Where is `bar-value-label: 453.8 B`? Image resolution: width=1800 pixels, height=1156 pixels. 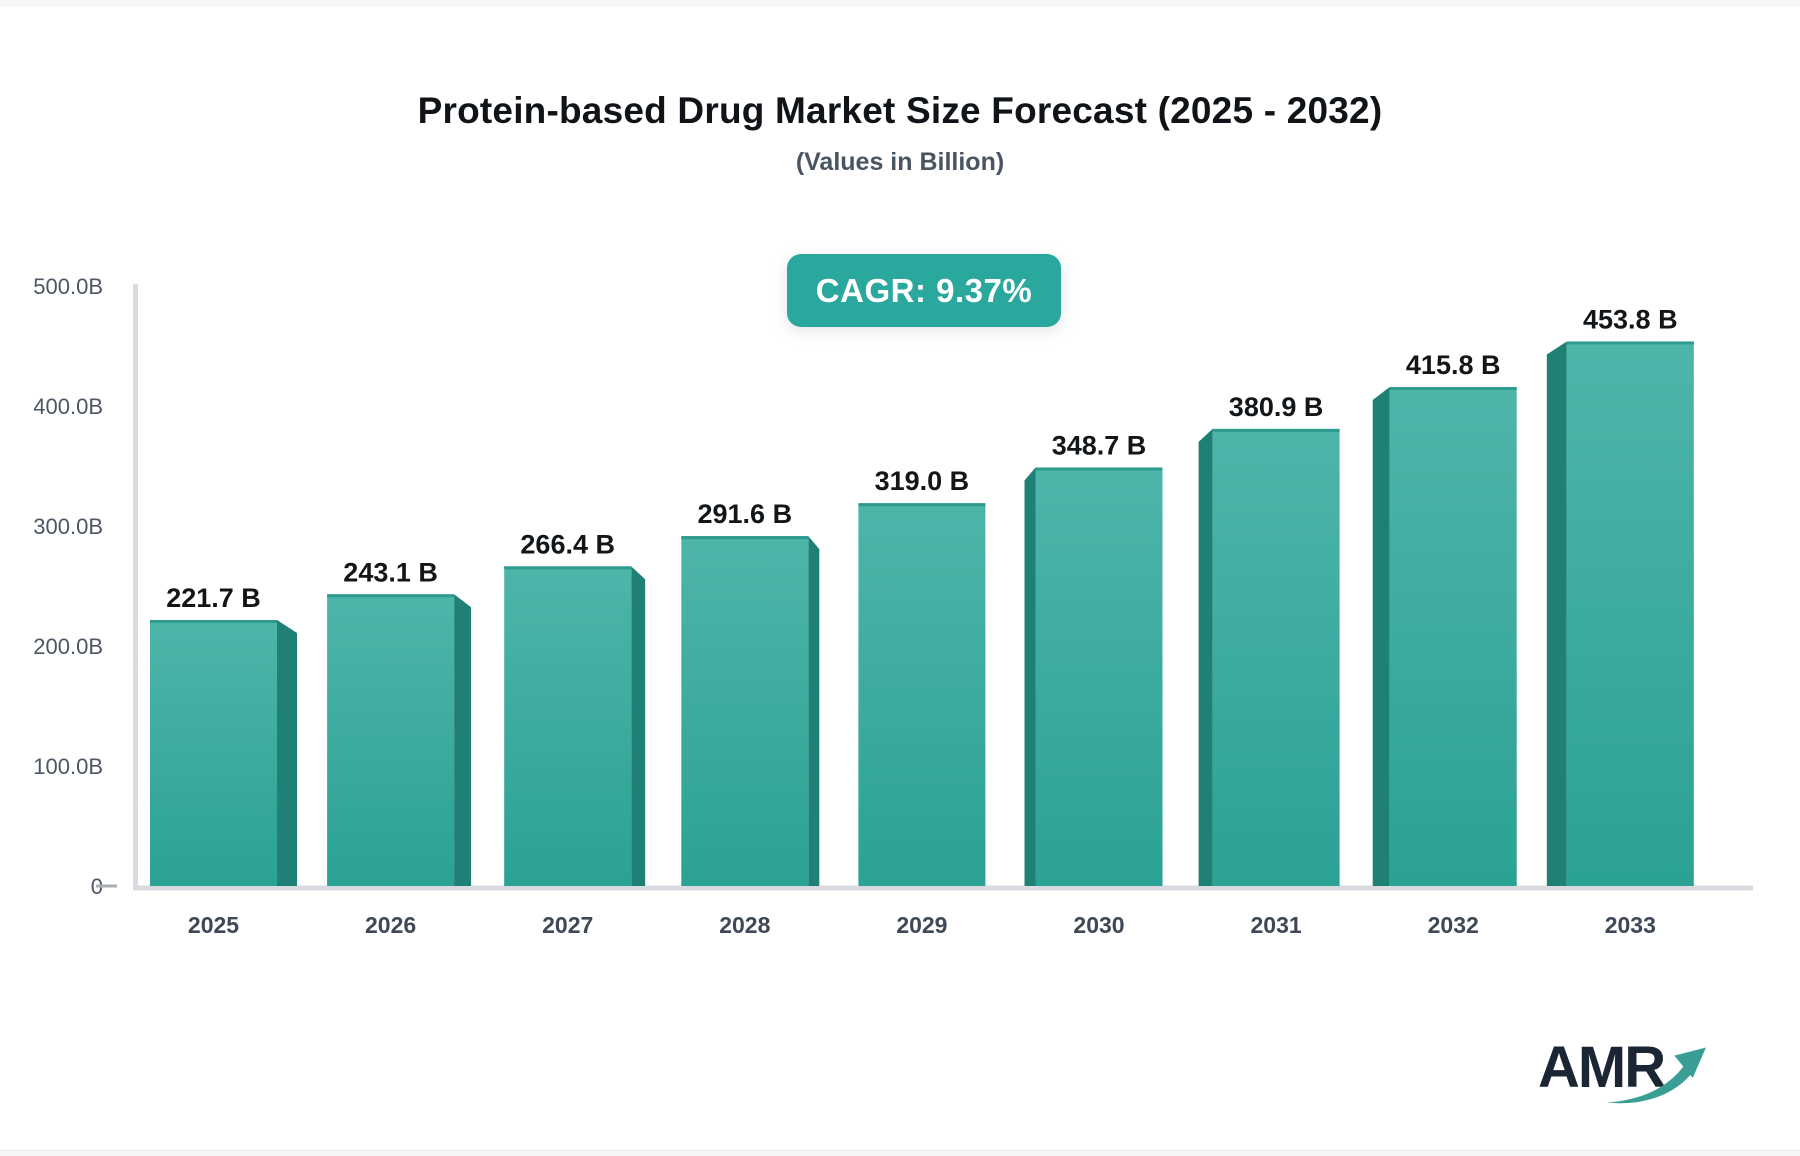 bar-value-label: 453.8 B is located at coordinates (1630, 319).